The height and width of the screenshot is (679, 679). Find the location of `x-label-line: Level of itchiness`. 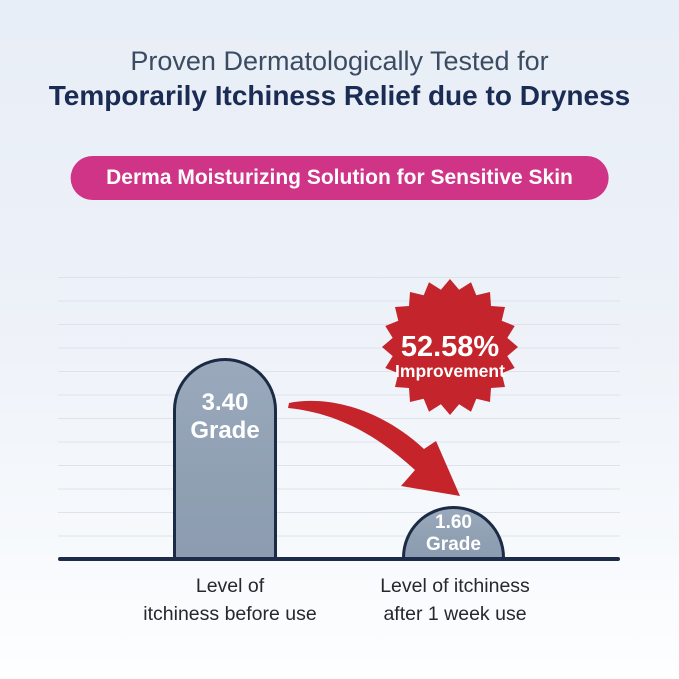

x-label-line: Level of itchiness is located at coordinates (455, 586).